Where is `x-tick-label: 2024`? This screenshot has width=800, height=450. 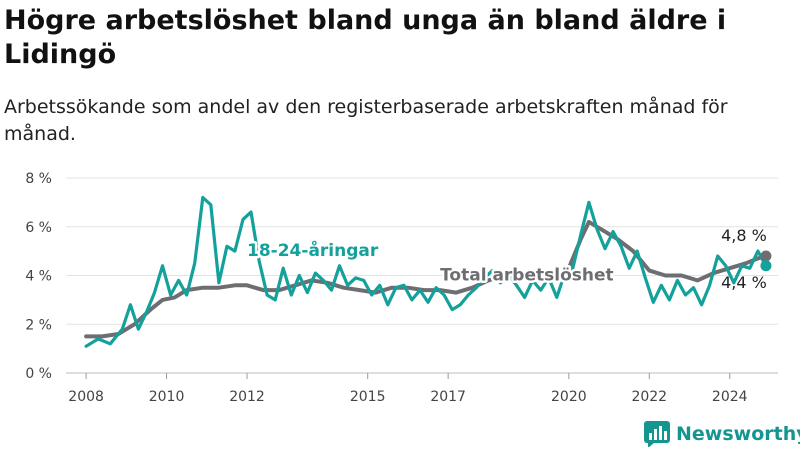
x-tick-label: 2024 is located at coordinates (730, 397).